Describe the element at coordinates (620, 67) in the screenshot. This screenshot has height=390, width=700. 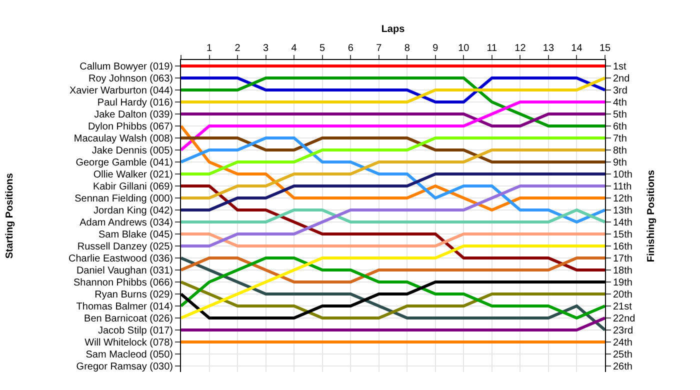
I see `y2-tick-label: 1st` at that location.